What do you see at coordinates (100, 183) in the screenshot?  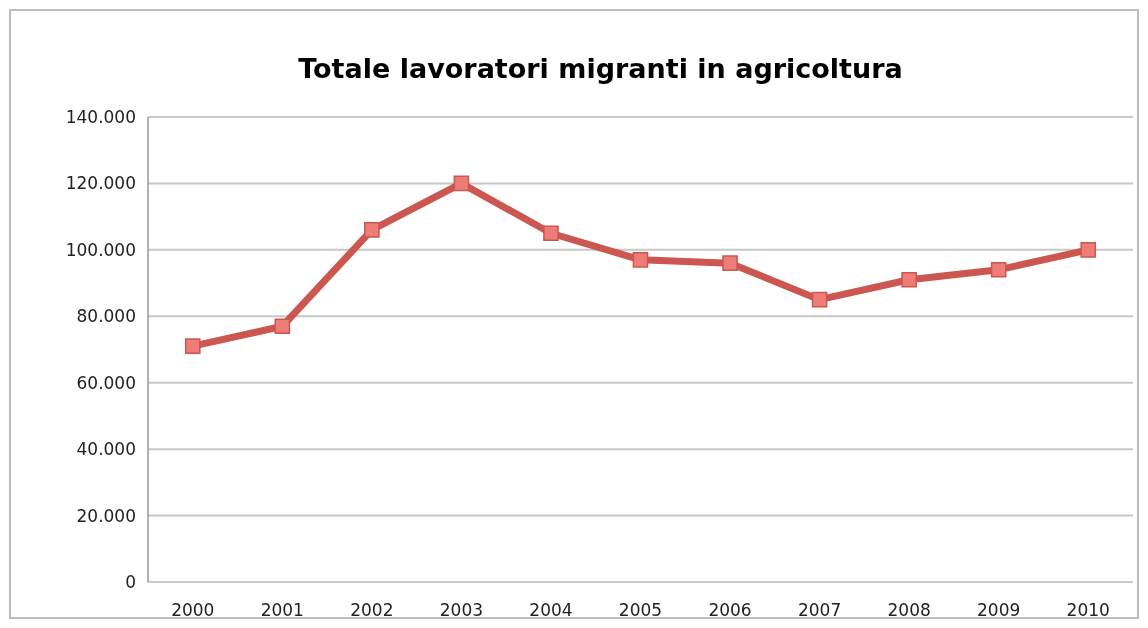 I see `y-tick-label: 120.000` at bounding box center [100, 183].